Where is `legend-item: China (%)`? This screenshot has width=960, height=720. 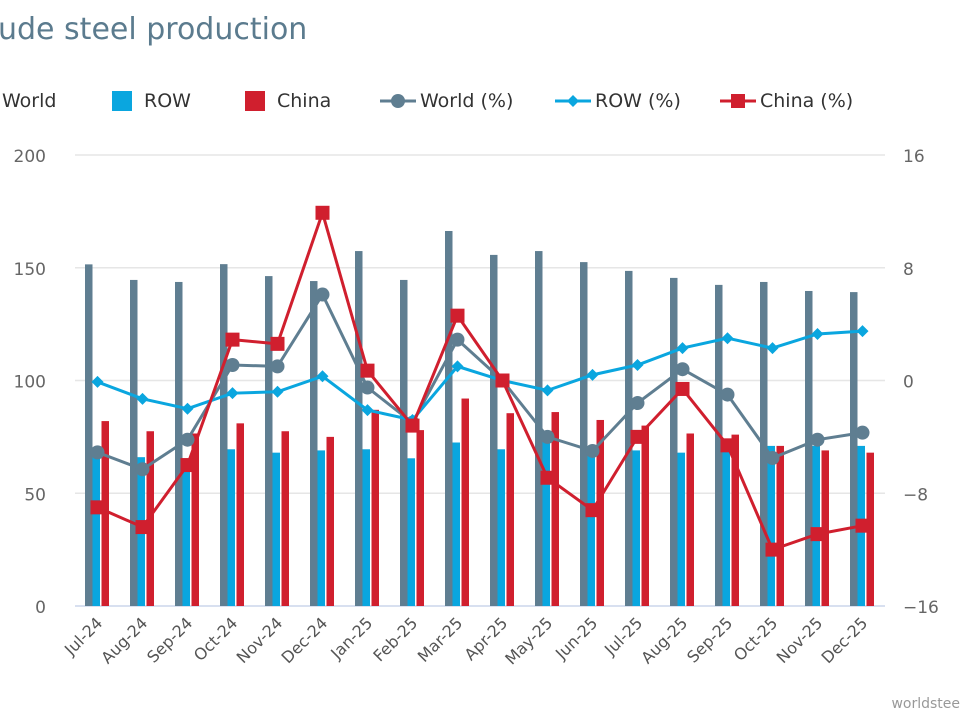
legend-item: China (%) is located at coordinates (786, 101).